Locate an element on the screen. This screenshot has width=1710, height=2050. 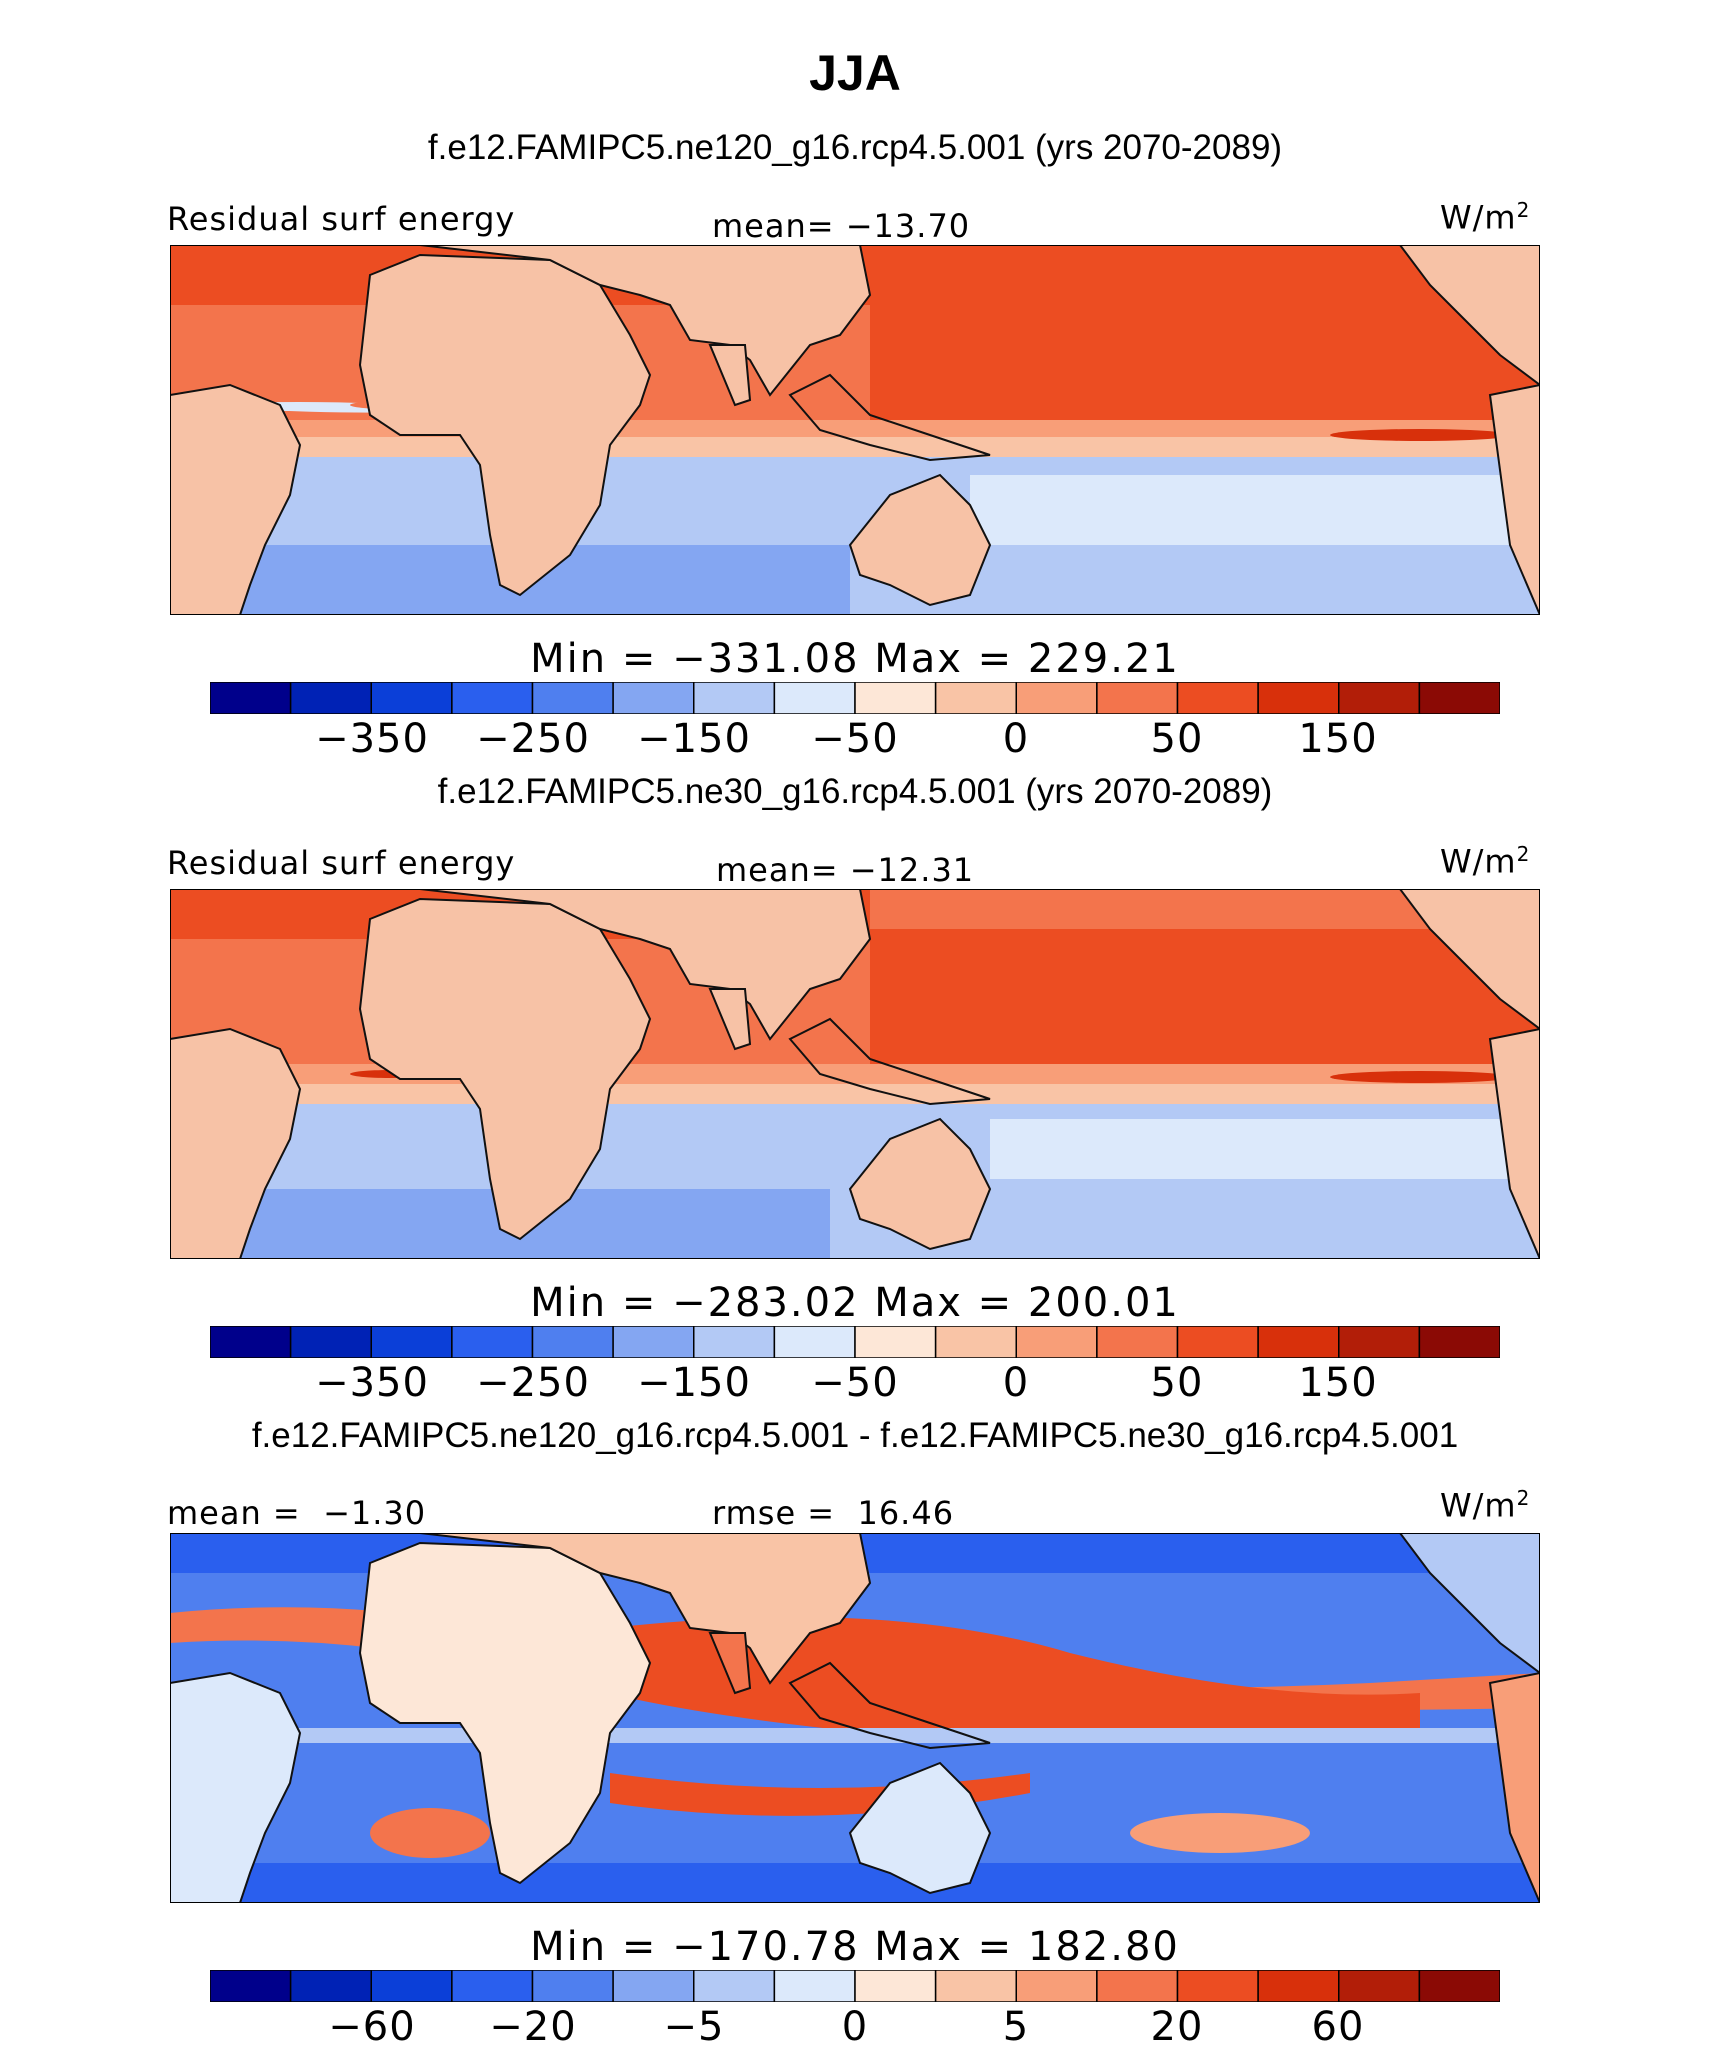
panel2-colorbar is located at coordinates (855, 1342).